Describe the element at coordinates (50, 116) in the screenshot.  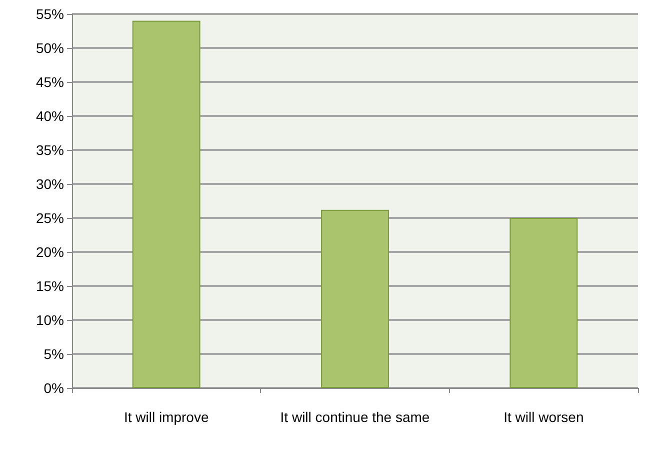
I see `y-tick-label: 40%` at that location.